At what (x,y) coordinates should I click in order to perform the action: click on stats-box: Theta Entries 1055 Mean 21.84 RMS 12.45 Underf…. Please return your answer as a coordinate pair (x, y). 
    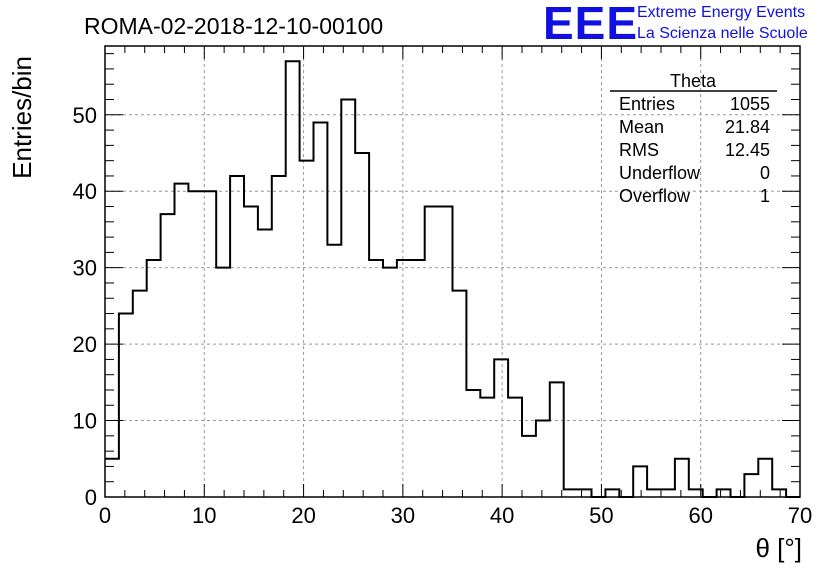
    Looking at the image, I should click on (693, 138).